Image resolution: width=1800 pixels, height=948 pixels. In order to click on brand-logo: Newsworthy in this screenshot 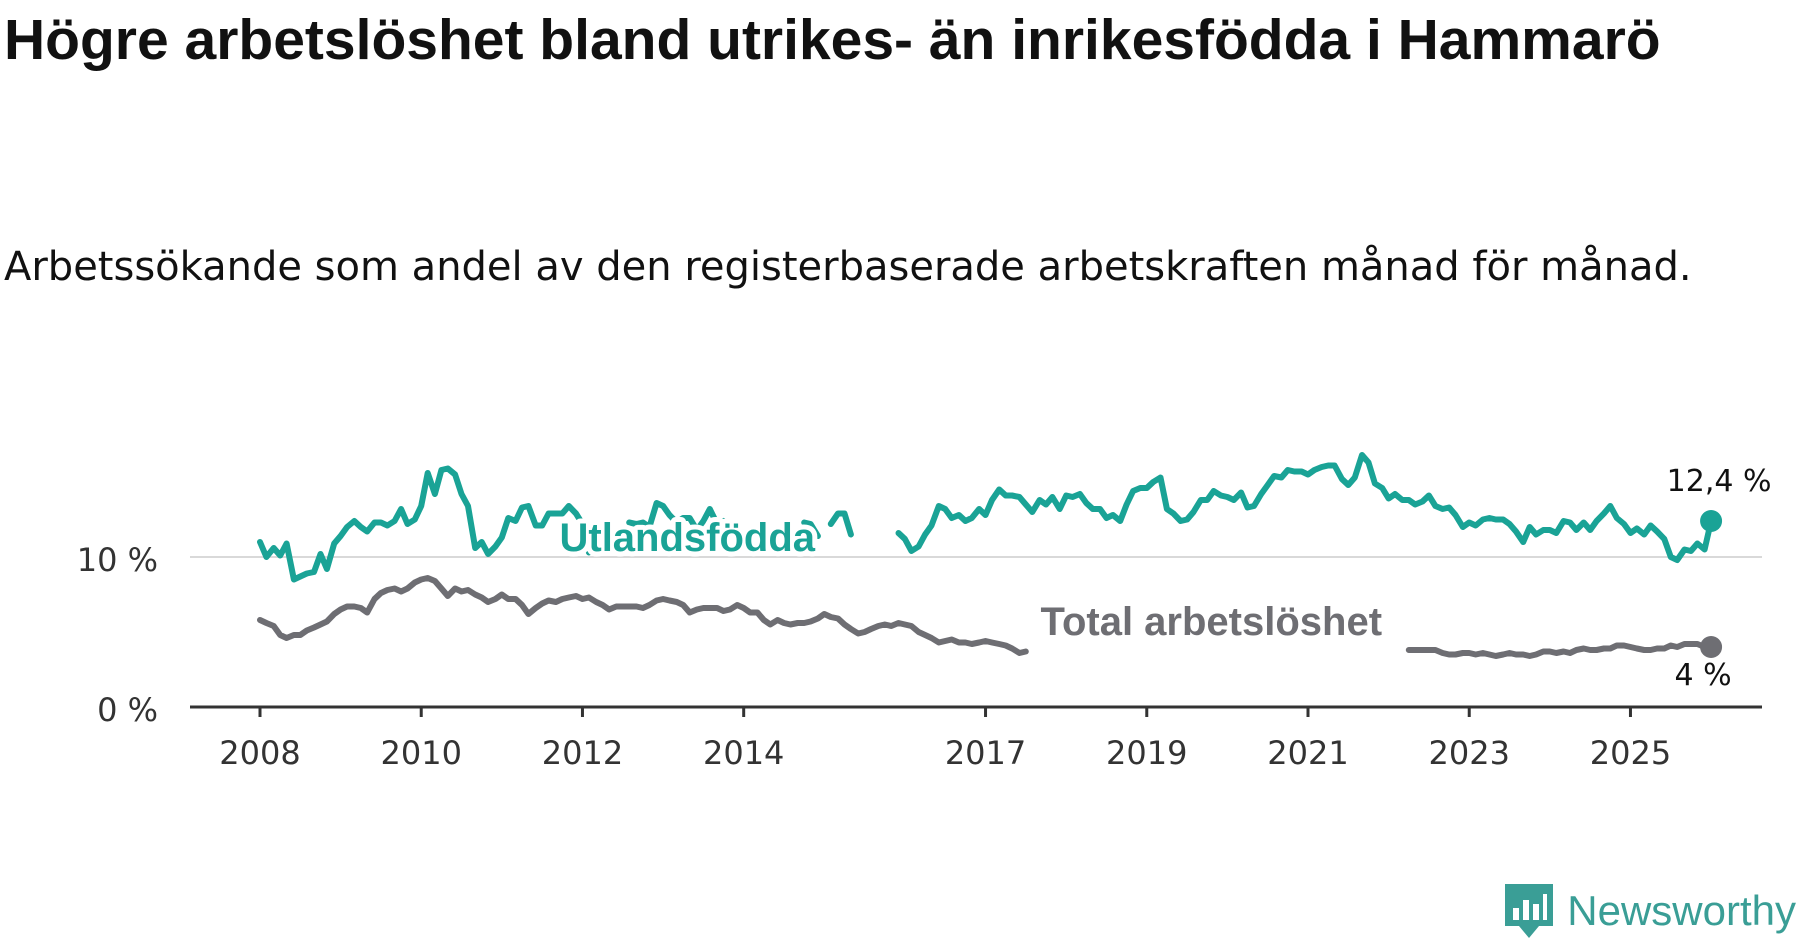, I will do `click(1648, 911)`.